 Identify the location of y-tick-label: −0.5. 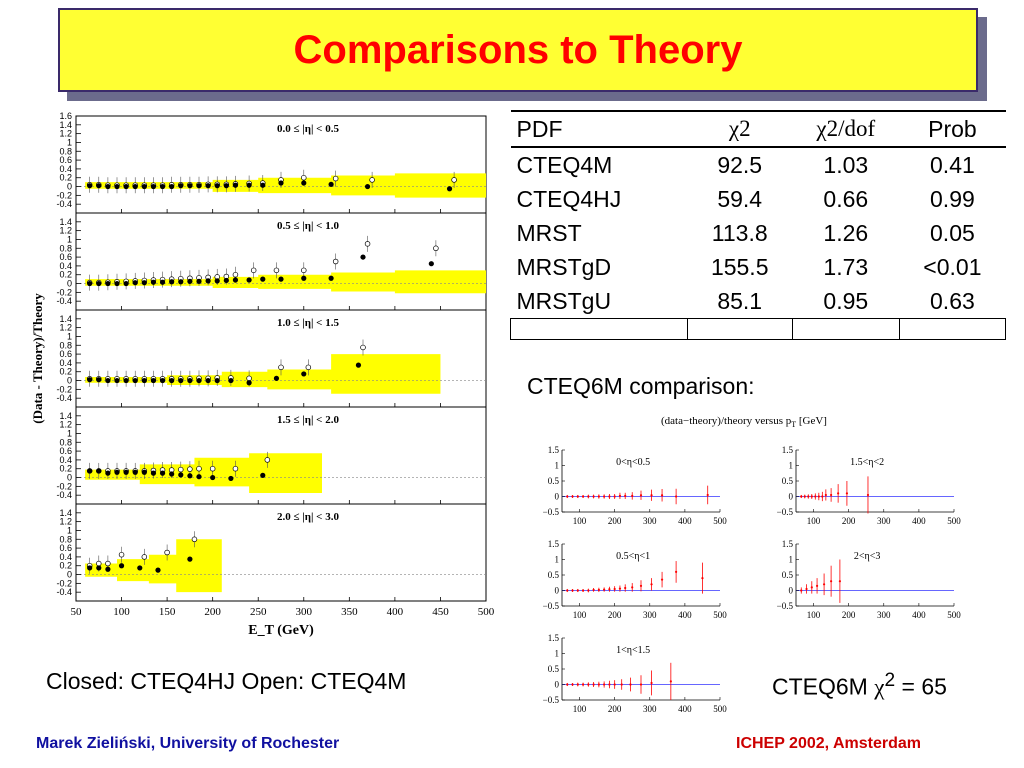
(551, 700).